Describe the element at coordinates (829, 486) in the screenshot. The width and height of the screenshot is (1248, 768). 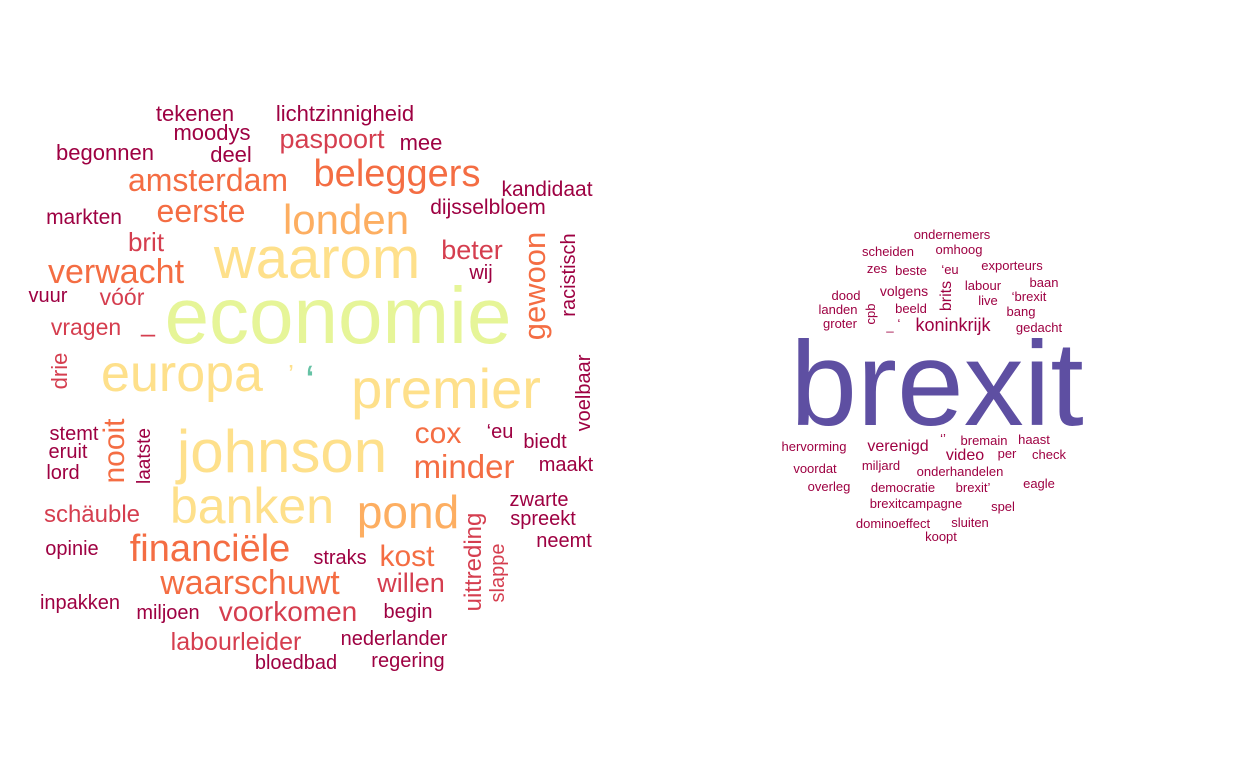
I see `word-overleg: overleg` at that location.